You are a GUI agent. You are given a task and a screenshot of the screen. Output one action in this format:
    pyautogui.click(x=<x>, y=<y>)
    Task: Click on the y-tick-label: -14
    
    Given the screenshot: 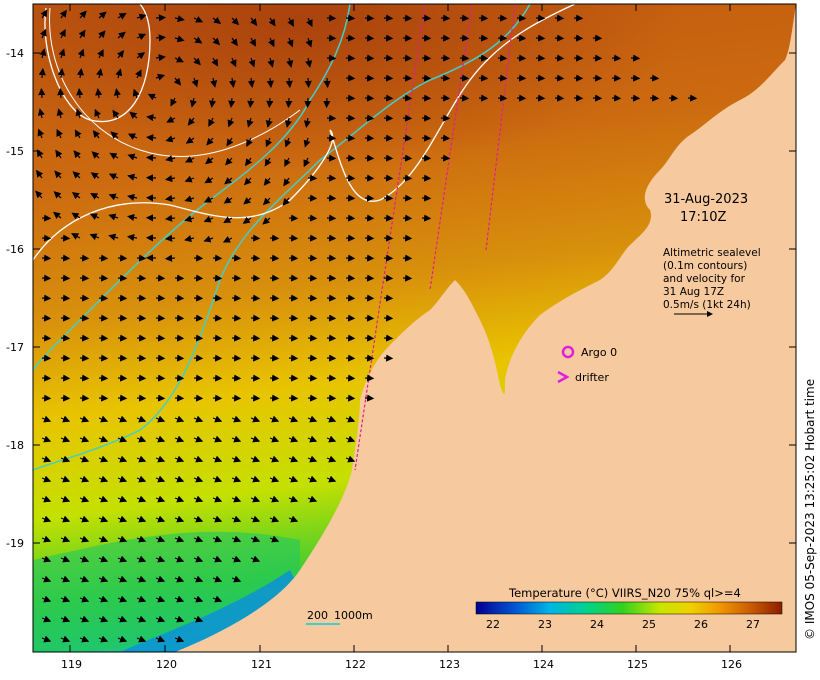 What is the action you would take?
    pyautogui.click(x=15, y=53)
    